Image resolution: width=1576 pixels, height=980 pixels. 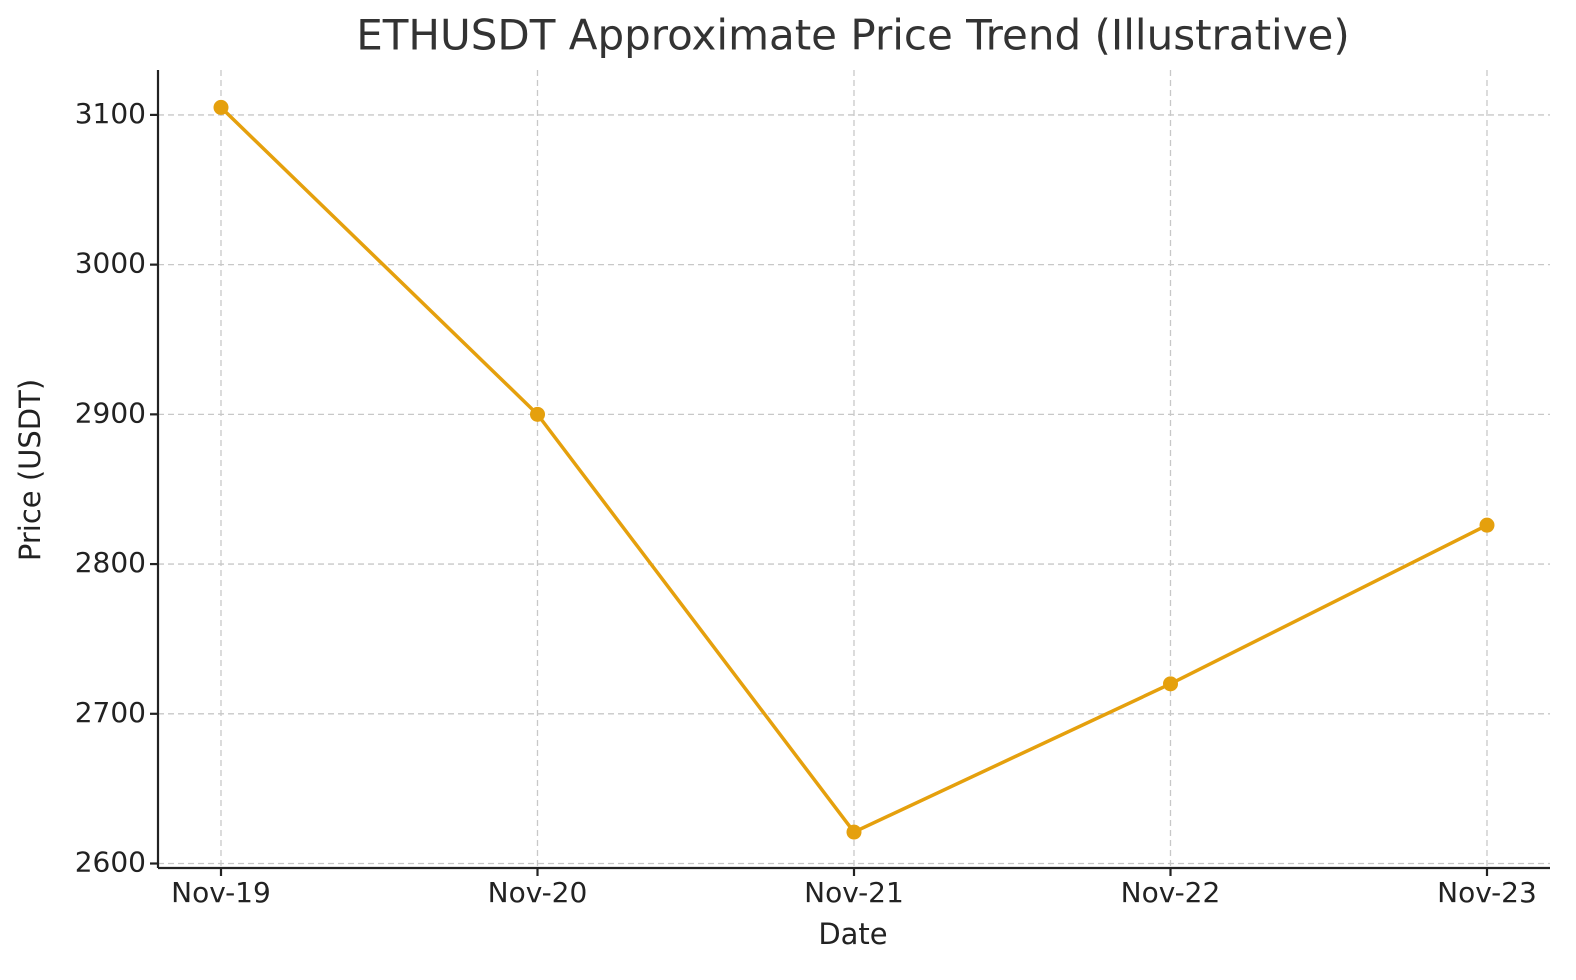 What do you see at coordinates (110, 412) in the screenshot?
I see `y-tick-label: 2900` at bounding box center [110, 412].